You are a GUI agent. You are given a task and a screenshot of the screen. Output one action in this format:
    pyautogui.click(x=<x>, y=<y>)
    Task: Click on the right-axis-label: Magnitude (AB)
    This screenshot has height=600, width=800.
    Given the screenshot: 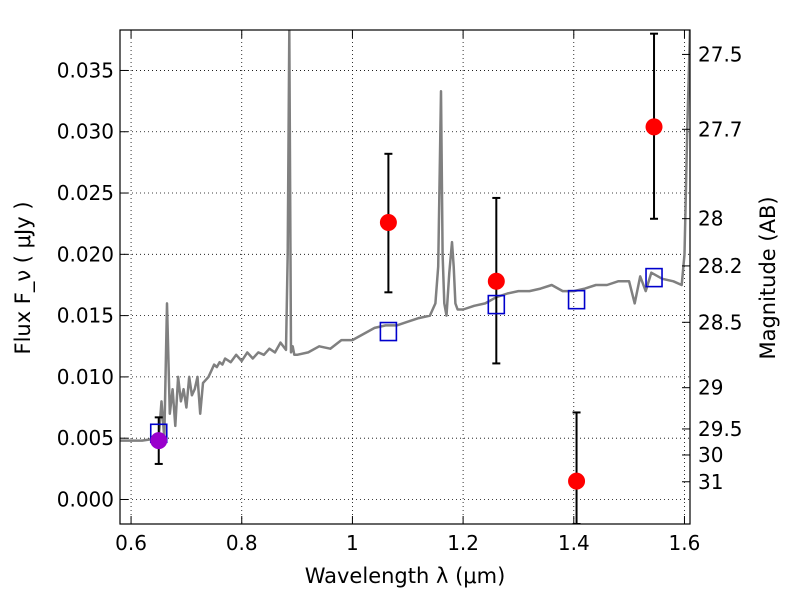 What is the action you would take?
    pyautogui.click(x=768, y=277)
    